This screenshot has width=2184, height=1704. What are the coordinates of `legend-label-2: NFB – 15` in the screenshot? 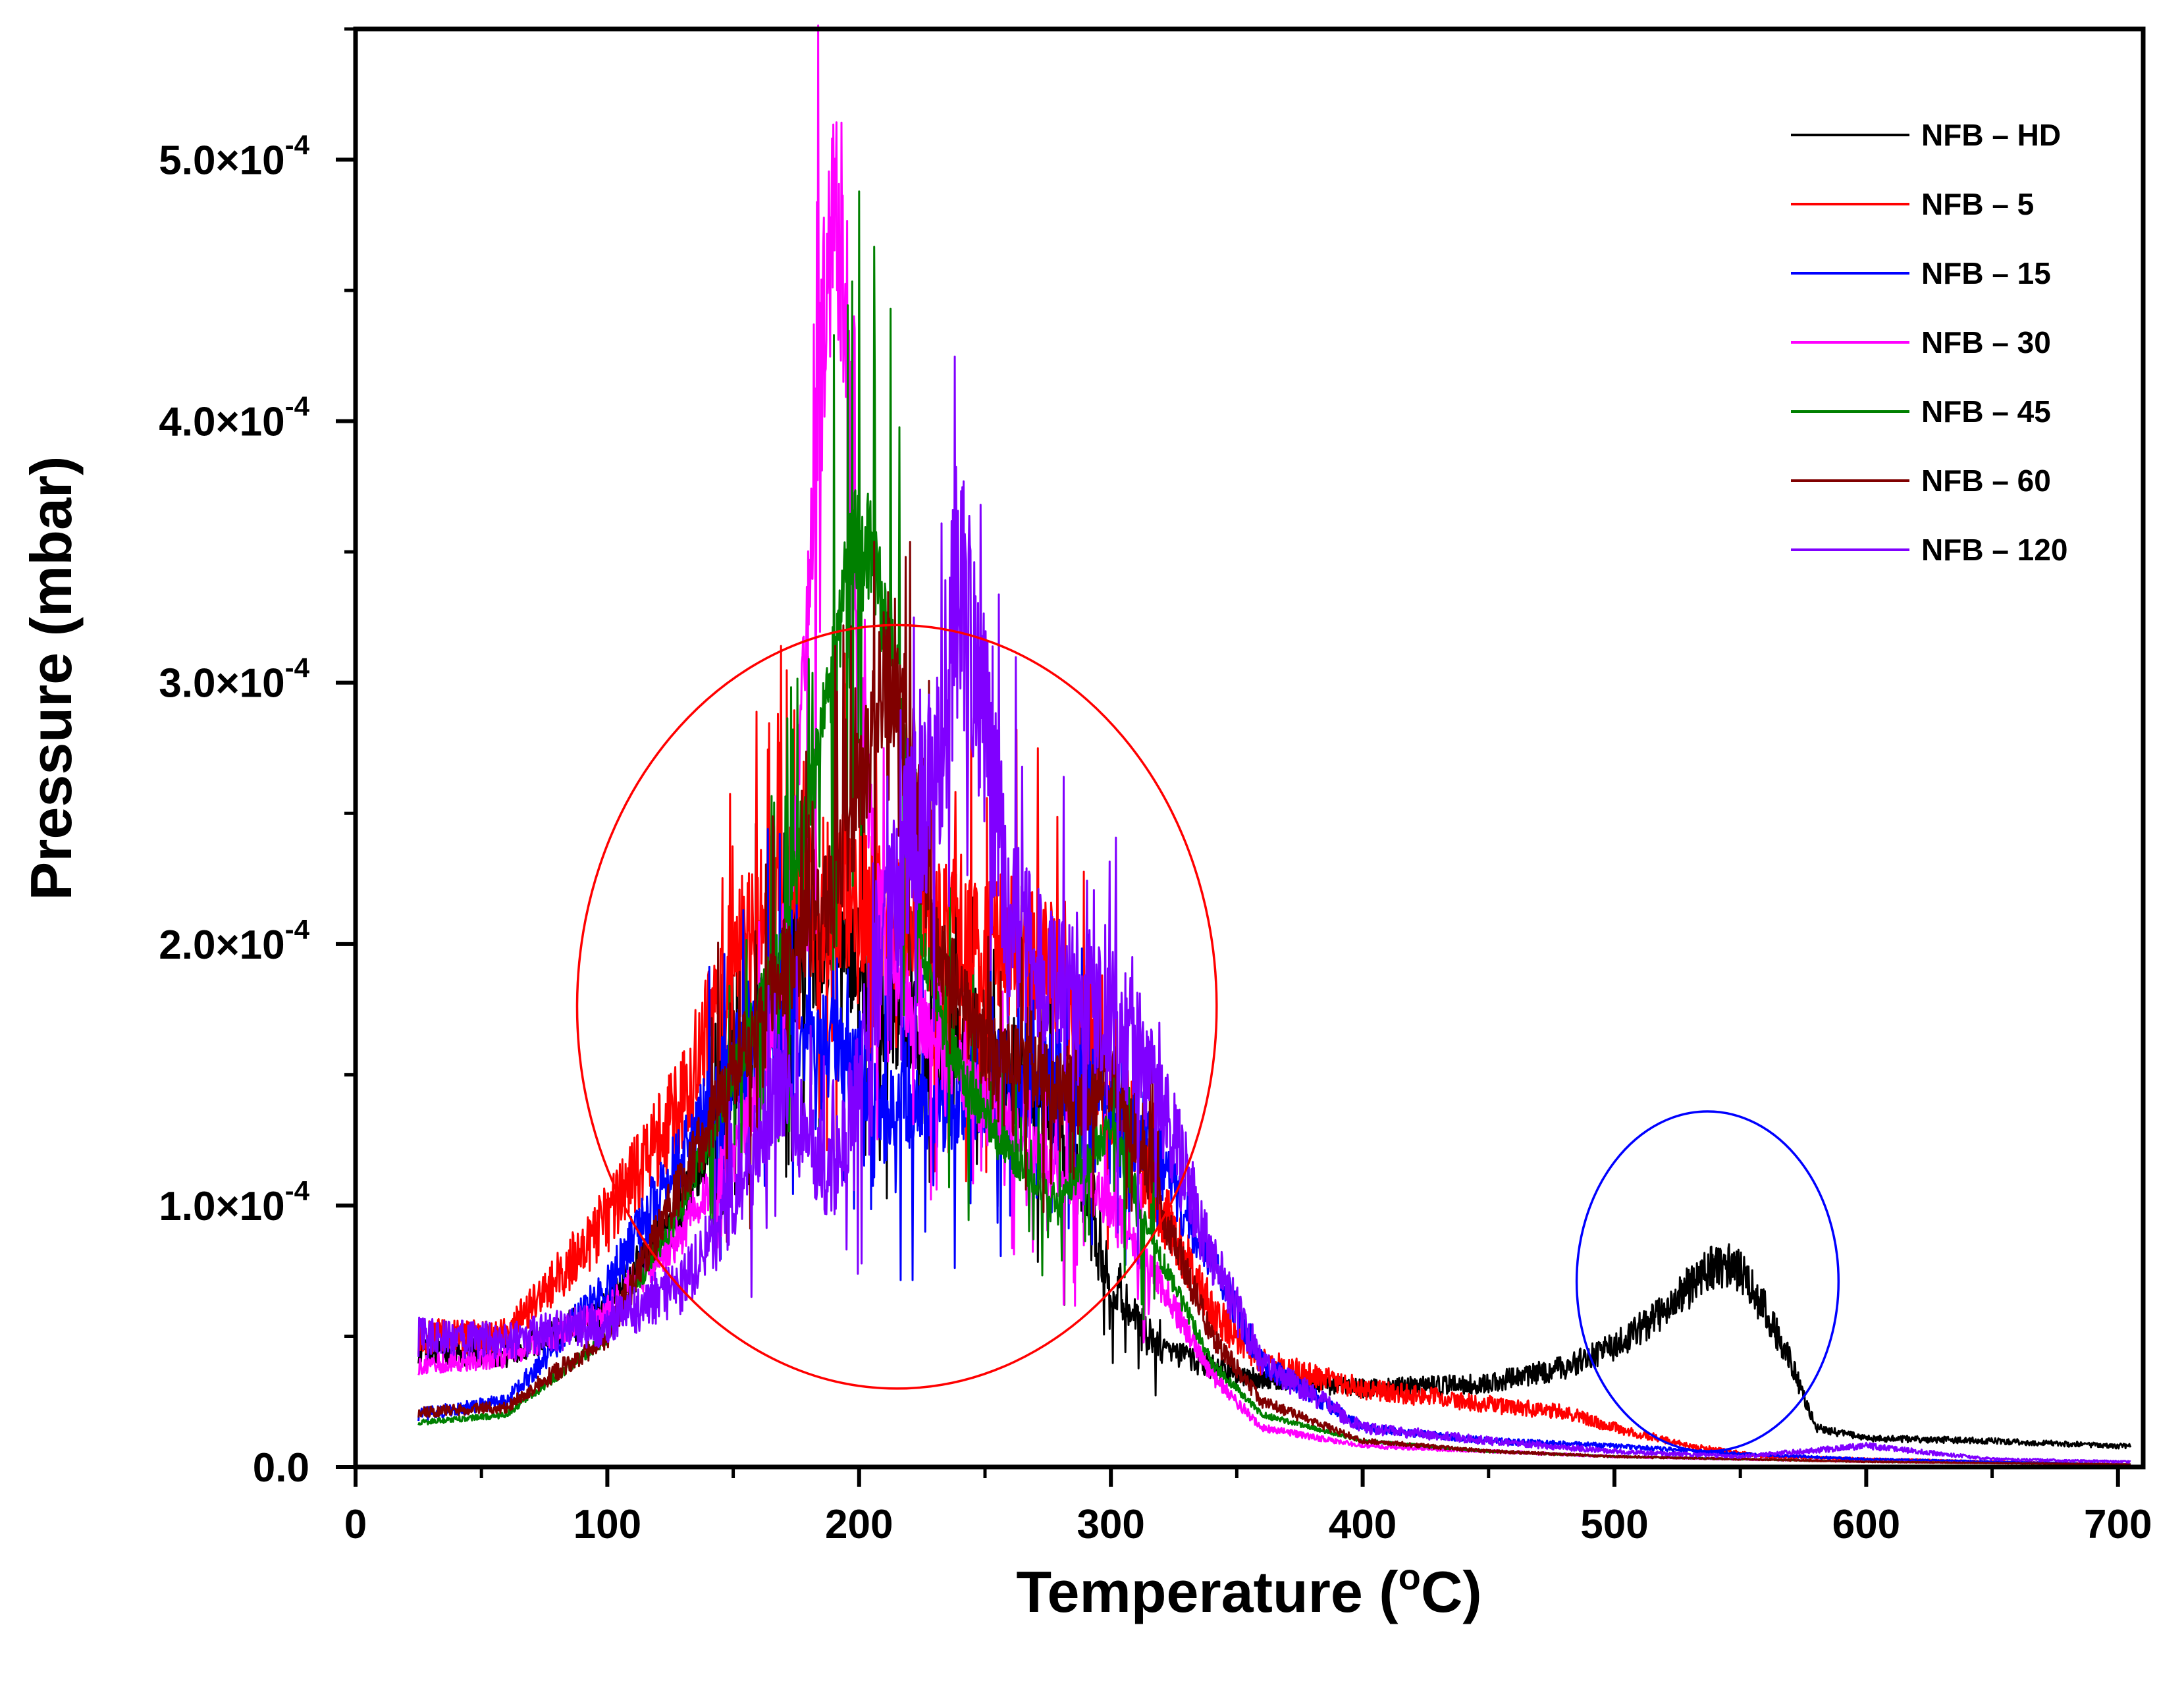 It's located at (1986, 273).